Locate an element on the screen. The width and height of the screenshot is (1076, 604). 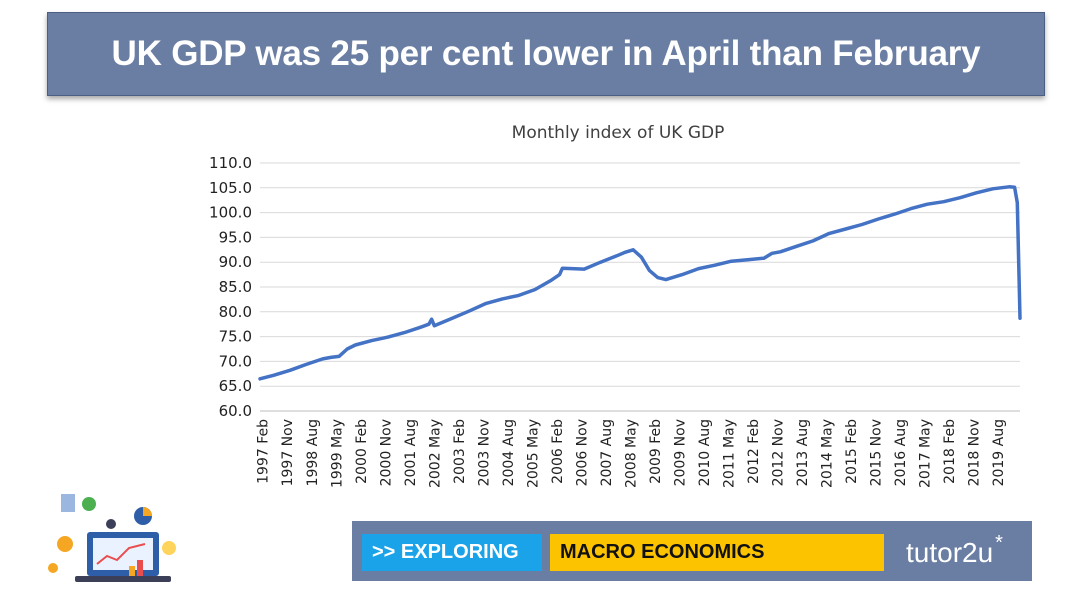
x-tick-label: 2008 May is located at coordinates (631, 453).